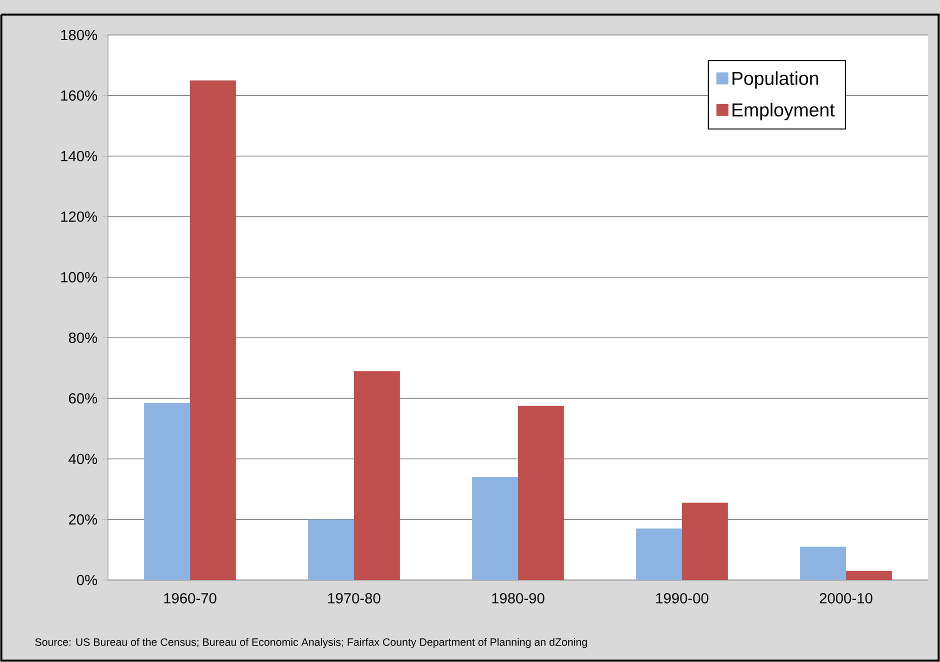  I want to click on y-tick-label: 0%, so click(87, 580).